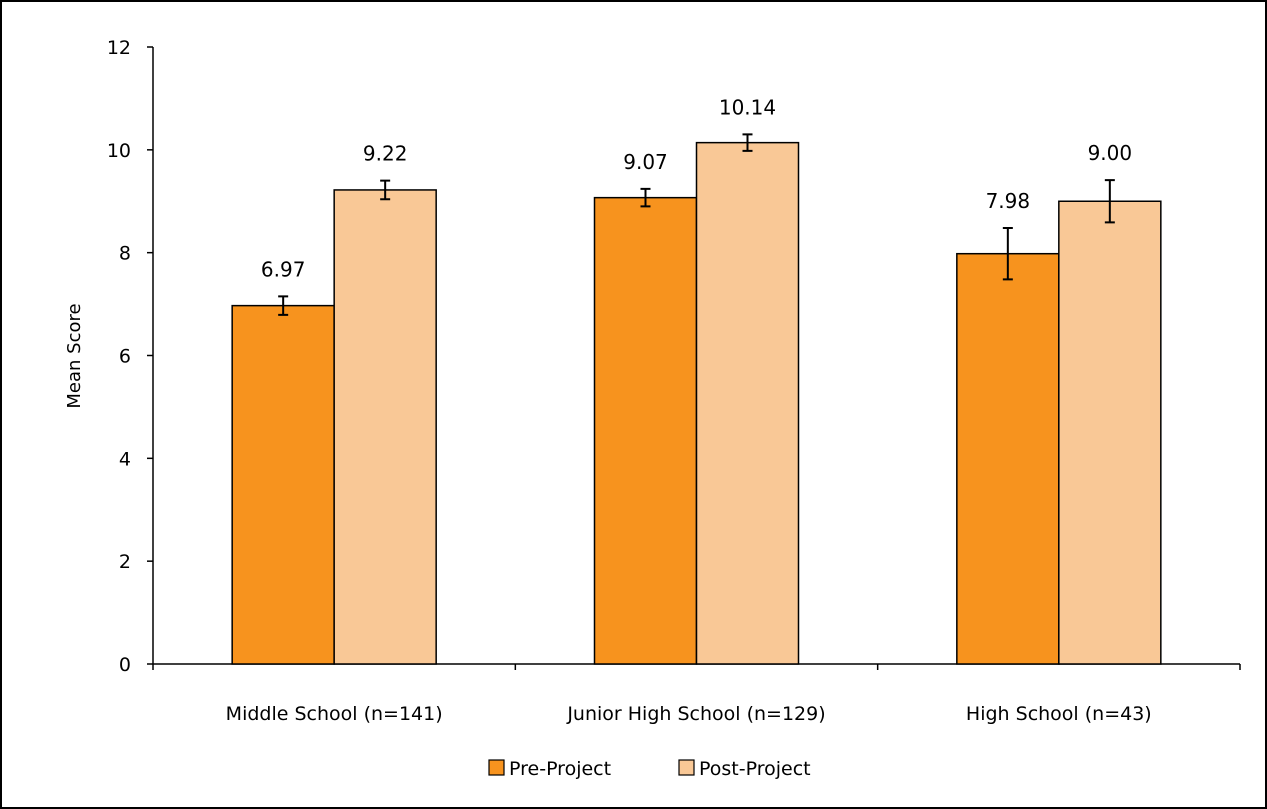 This screenshot has height=809, width=1267. Describe the element at coordinates (649, 769) in the screenshot. I see `legend: Pre-Project Post-Project` at that location.